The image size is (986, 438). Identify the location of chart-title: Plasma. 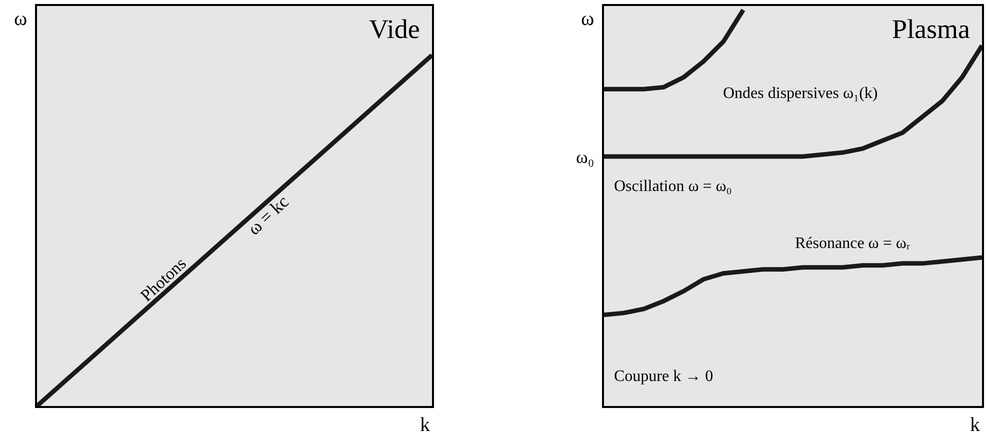
(931, 29).